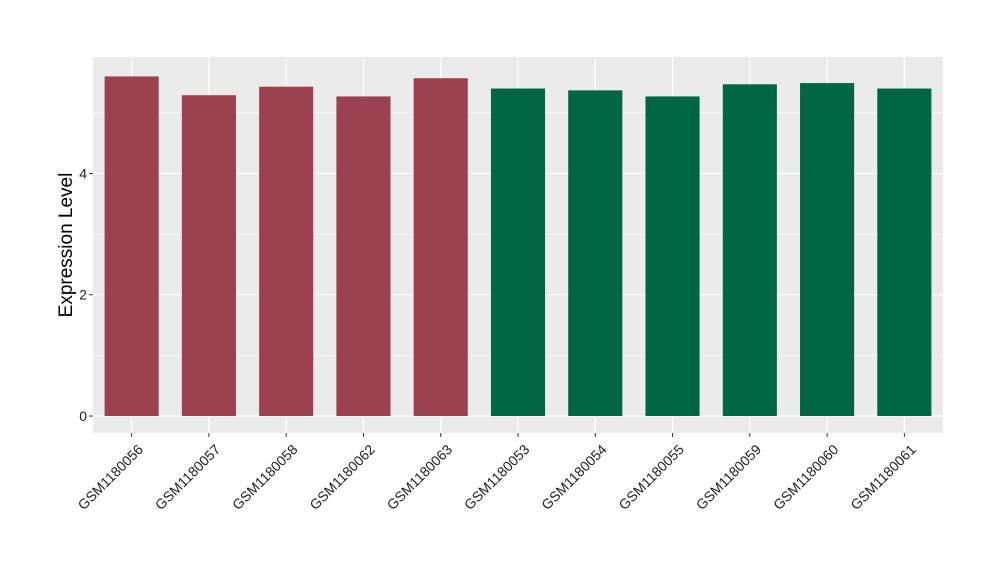  I want to click on bar-GSM1180059, so click(749, 250).